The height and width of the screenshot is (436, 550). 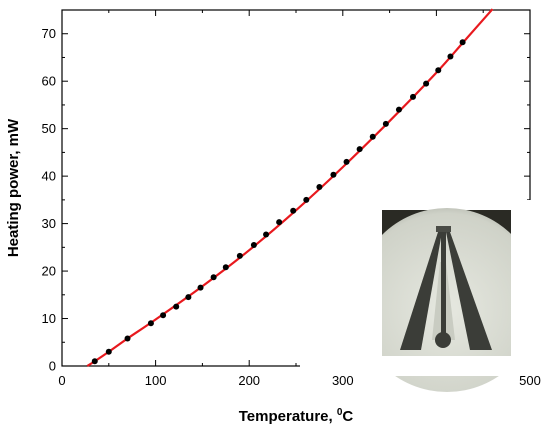 I want to click on y-tick-label: 10, so click(x=49, y=318).